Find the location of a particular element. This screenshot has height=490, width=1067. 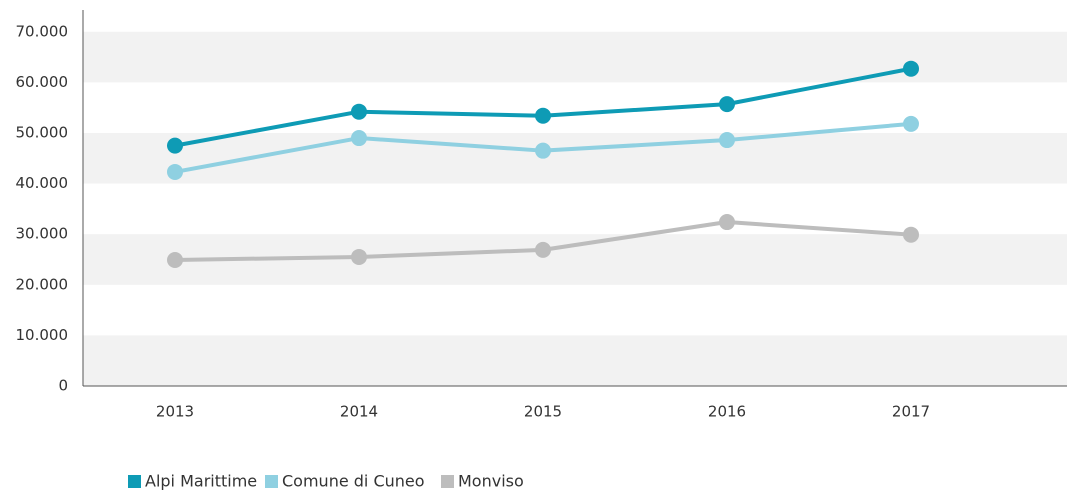

legend-label: Comune di Cuneo is located at coordinates (353, 481).